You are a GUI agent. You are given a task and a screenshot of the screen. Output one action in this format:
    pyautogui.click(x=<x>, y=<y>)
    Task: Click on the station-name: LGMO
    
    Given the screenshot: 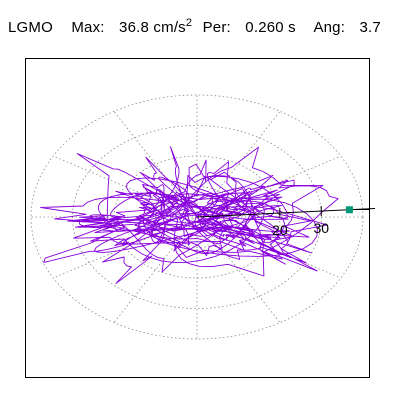 What is the action you would take?
    pyautogui.click(x=30, y=27)
    